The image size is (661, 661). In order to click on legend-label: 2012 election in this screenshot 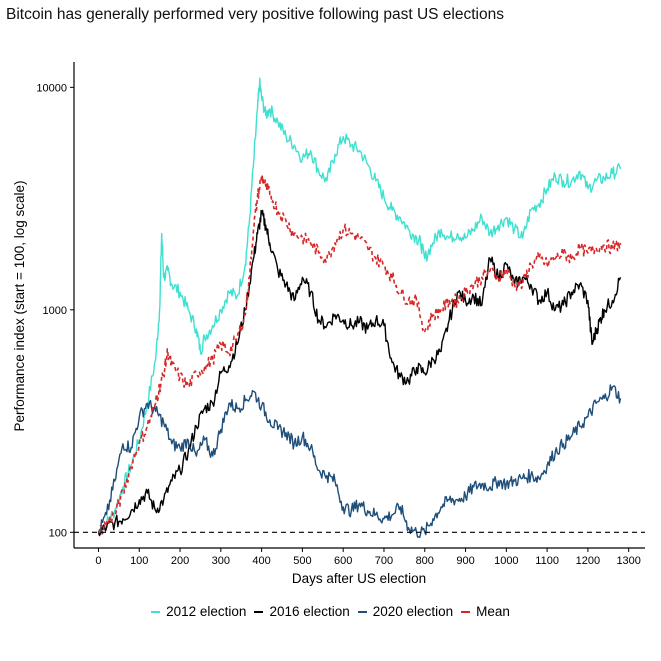, I will do `click(206, 611)`.